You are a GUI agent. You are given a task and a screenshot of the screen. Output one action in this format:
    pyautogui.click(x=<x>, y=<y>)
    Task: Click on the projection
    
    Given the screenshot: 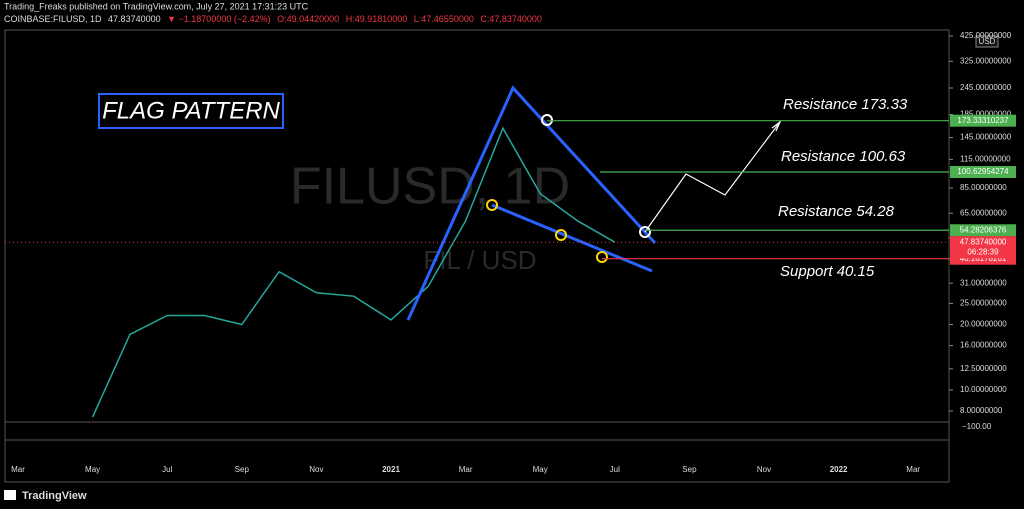 What is the action you would take?
    pyautogui.click(x=712, y=177)
    